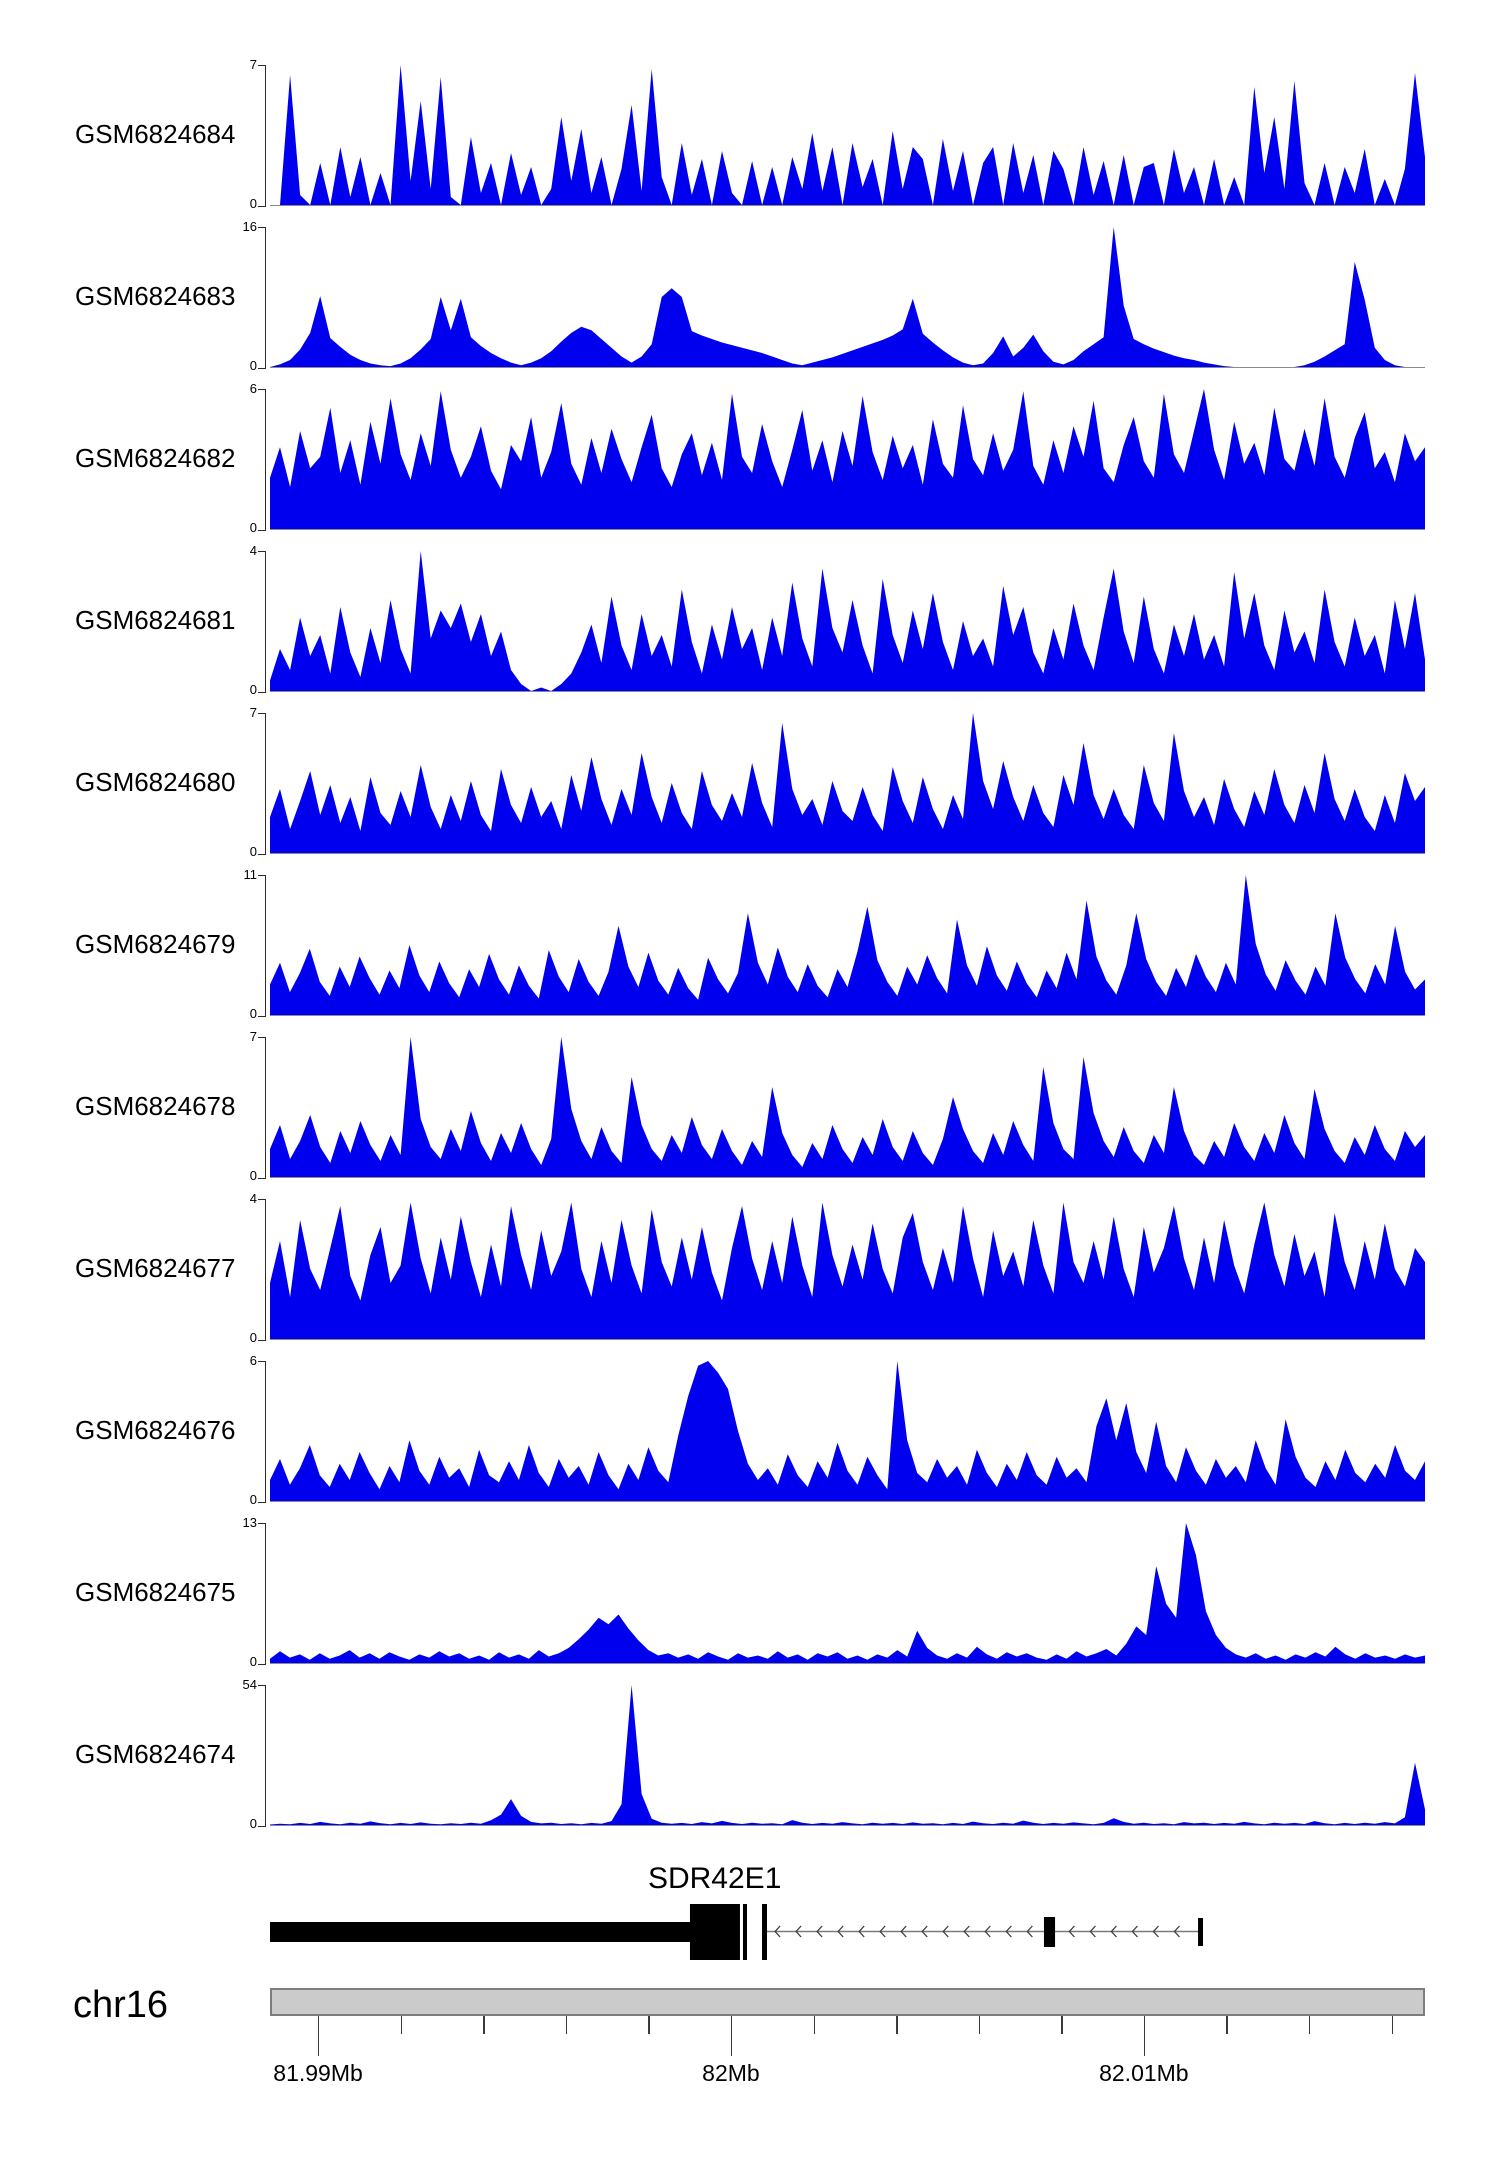 Image resolution: width=1500 pixels, height=2170 pixels. What do you see at coordinates (714, 1878) in the screenshot?
I see `gene-name-label: SDR42E1` at bounding box center [714, 1878].